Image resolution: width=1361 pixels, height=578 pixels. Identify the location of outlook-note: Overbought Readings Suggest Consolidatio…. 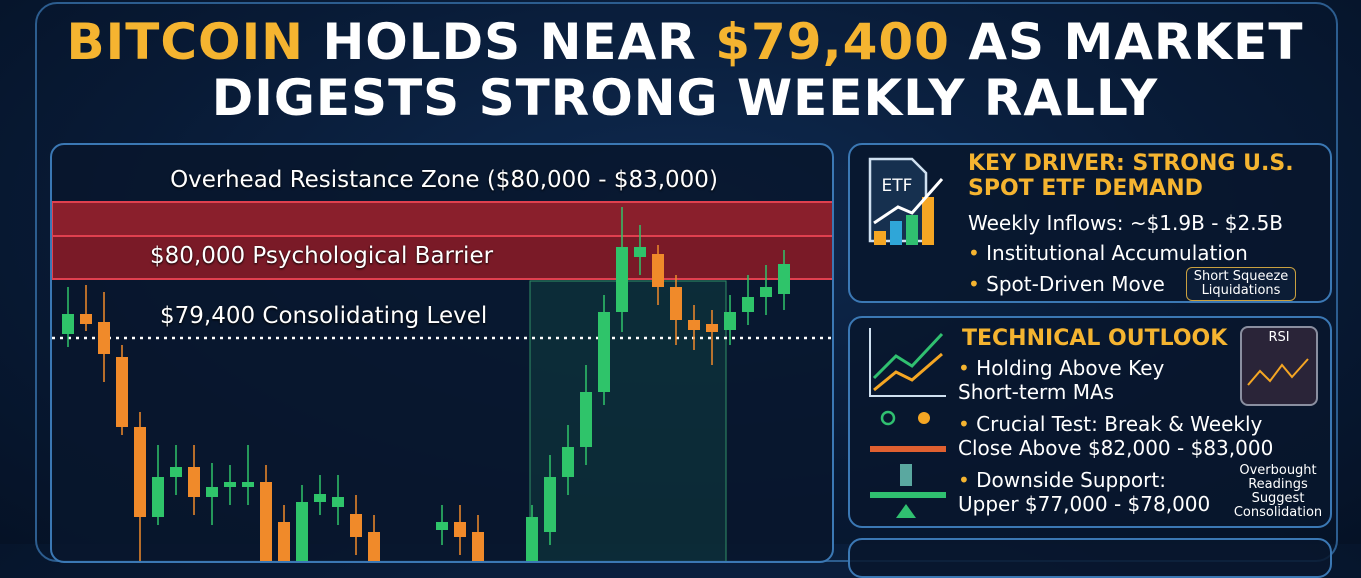
(1278, 491).